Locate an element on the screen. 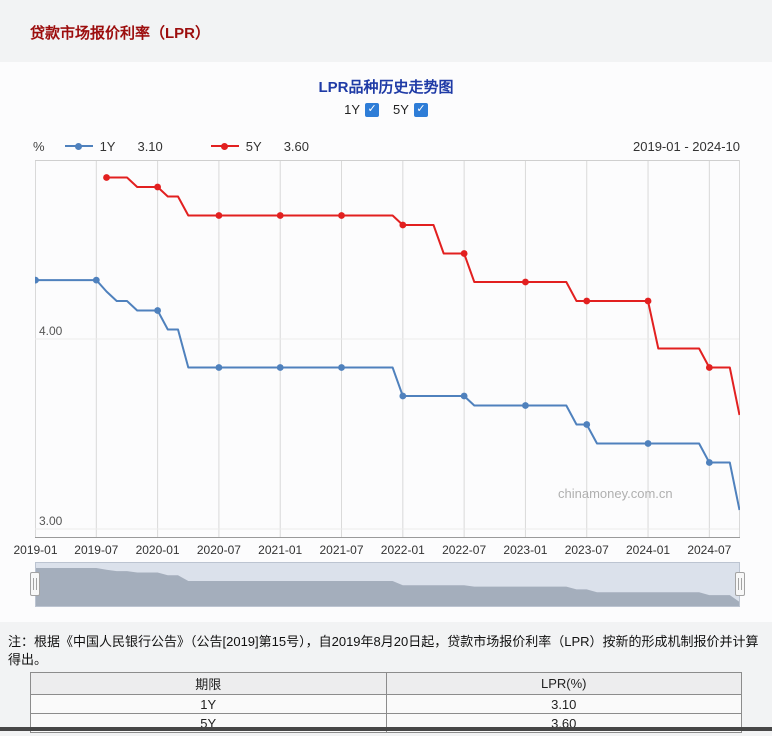 This screenshot has height=736, width=772. toggle-5y-label: 5Y is located at coordinates (401, 109).